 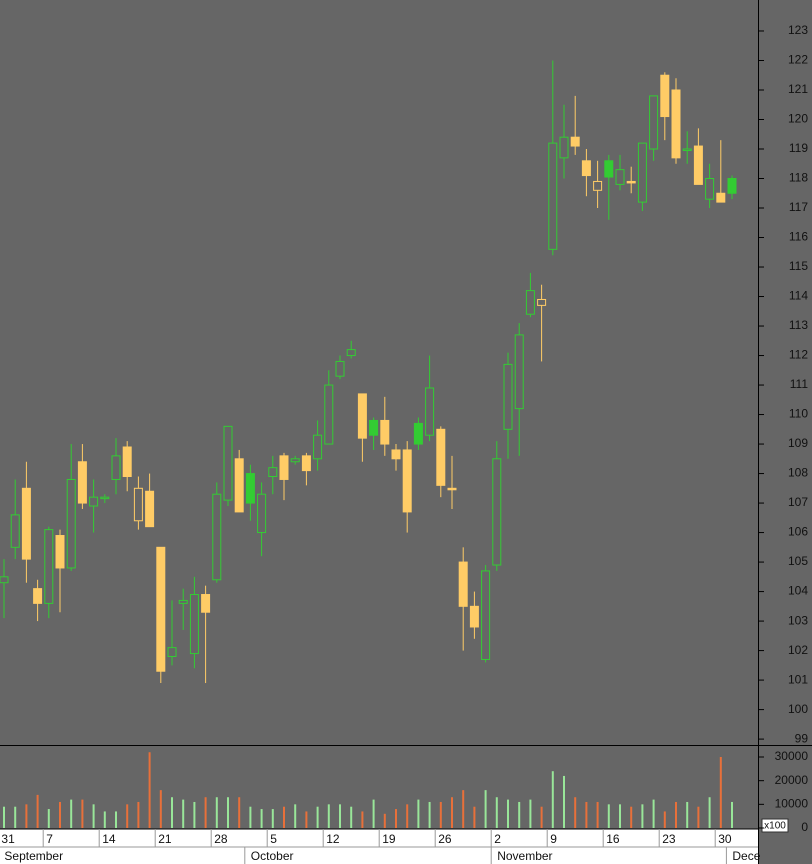 I want to click on volume-tick-label: 30000, so click(x=792, y=756).